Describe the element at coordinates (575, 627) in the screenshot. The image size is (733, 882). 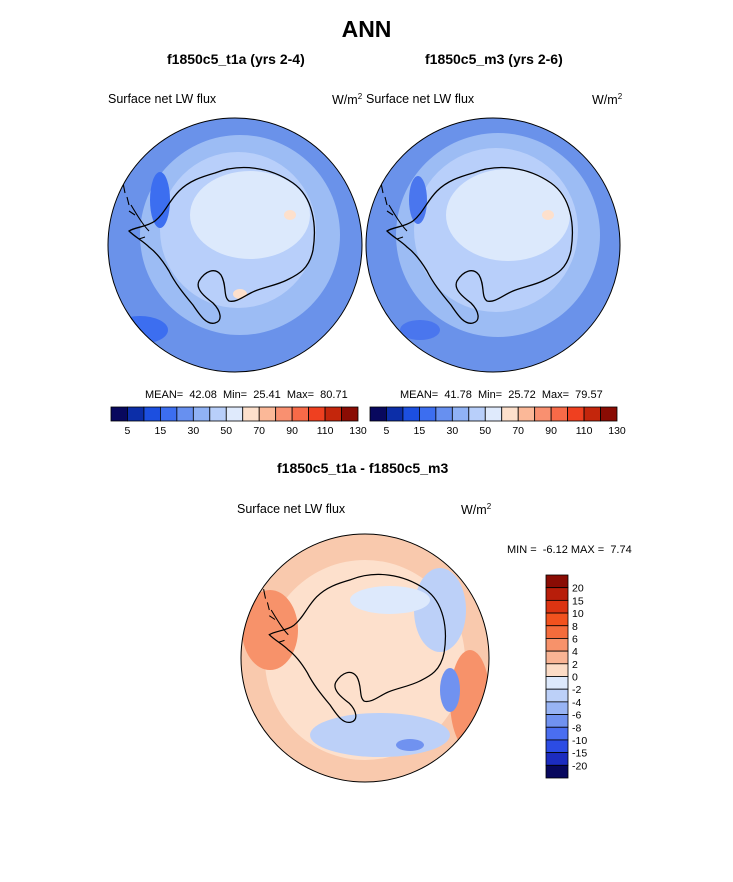
I see `colorbar-tick-label: 8` at that location.